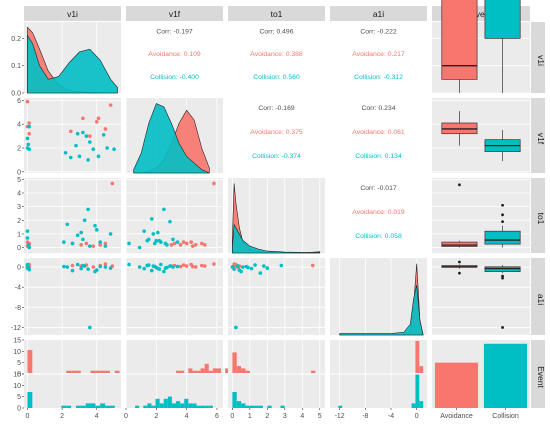 This screenshot has width=550, height=432. What do you see at coordinates (19, 248) in the screenshot?
I see `y-tick-label: 0` at bounding box center [19, 248].